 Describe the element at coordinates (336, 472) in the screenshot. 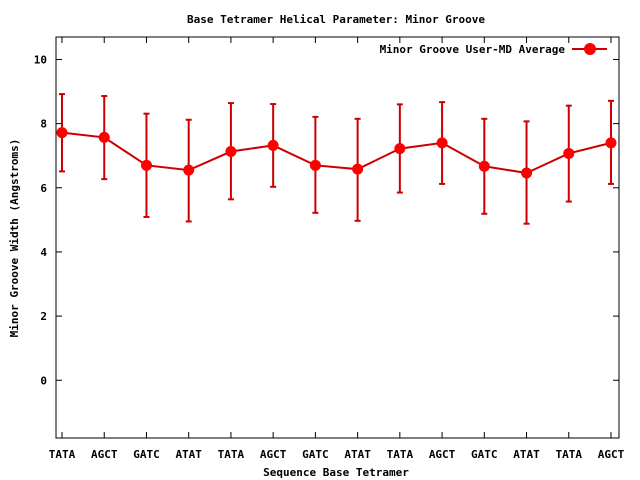

I see `x-axis-label: Sequence Base Tetramer` at that location.